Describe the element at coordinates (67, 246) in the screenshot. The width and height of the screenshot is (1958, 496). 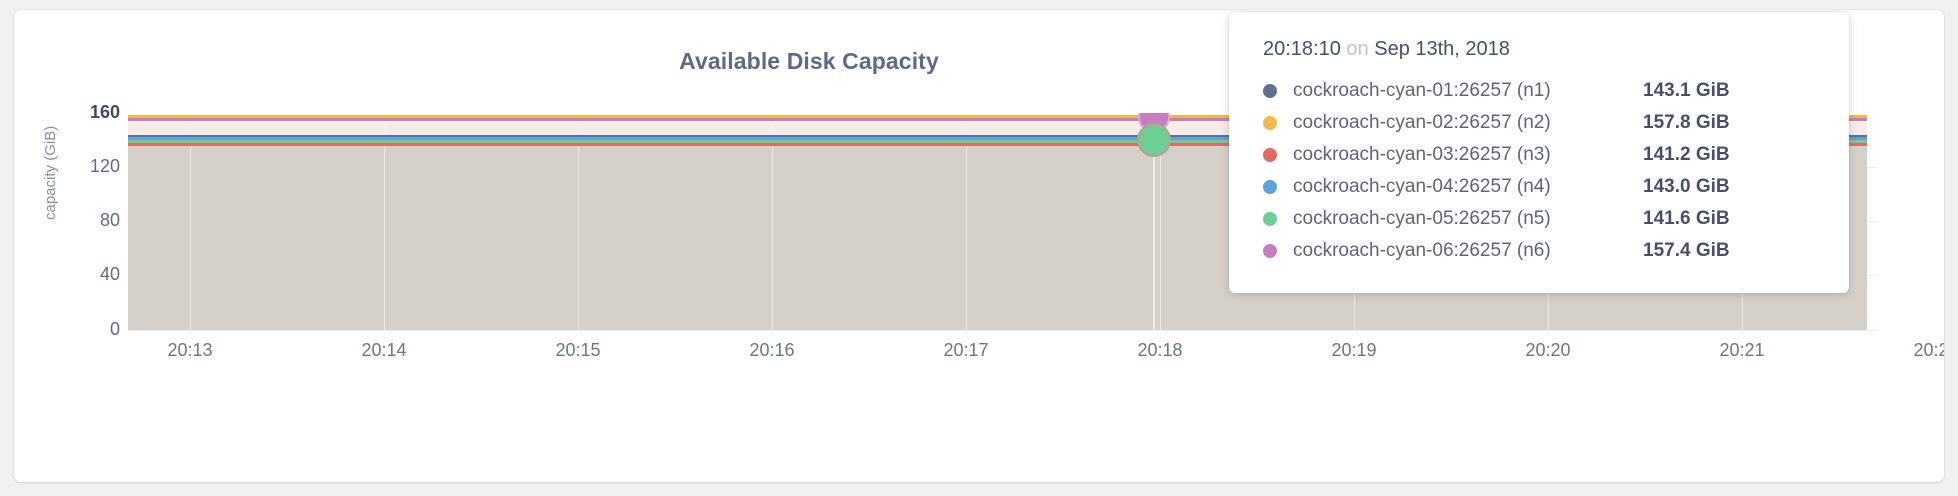
I see `y-axis-ticks: 160 120 80 40 0` at that location.